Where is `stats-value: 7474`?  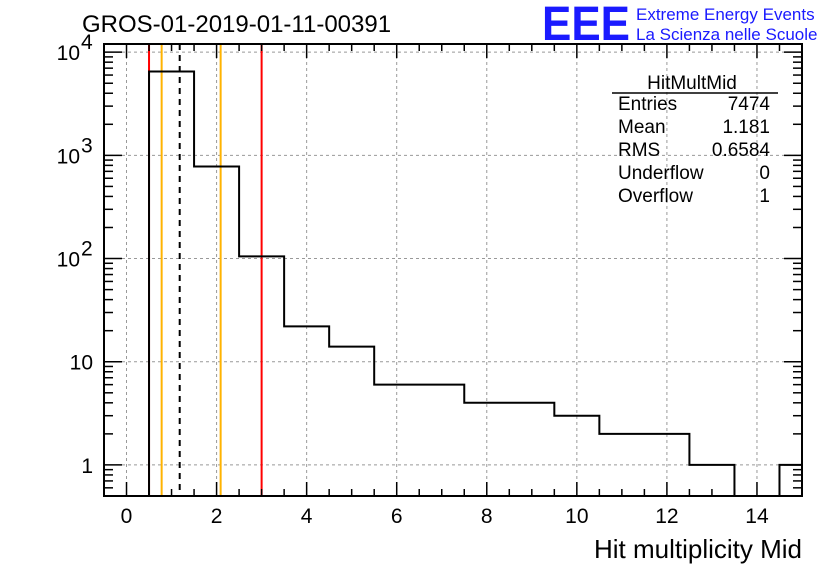
stats-value: 7474 is located at coordinates (749, 104).